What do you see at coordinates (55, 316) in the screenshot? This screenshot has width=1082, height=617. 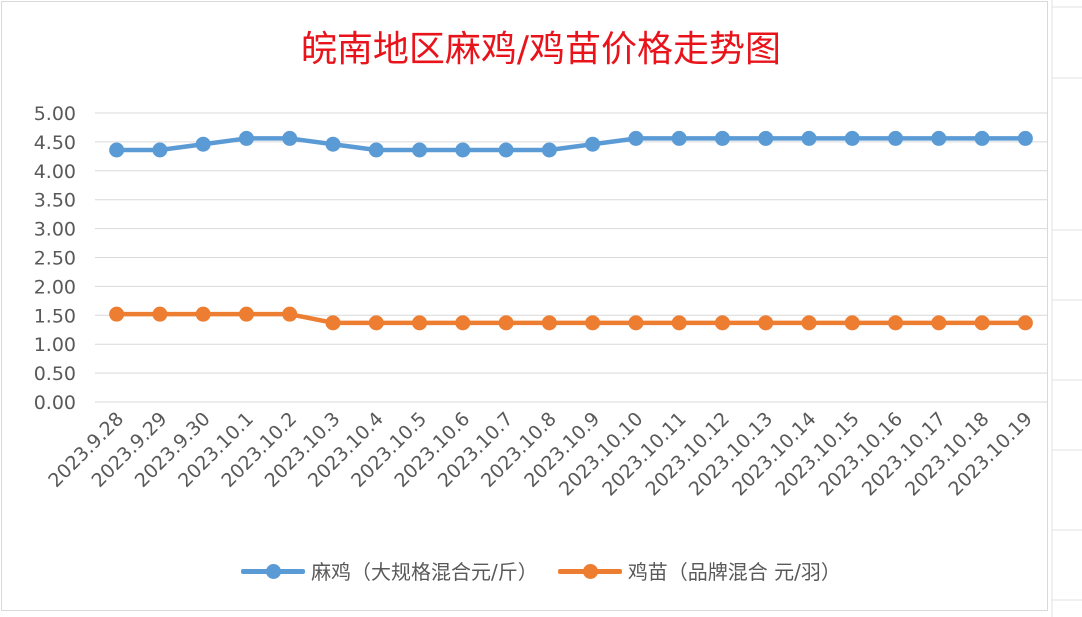 I see `y-tick-label: 1.50` at bounding box center [55, 316].